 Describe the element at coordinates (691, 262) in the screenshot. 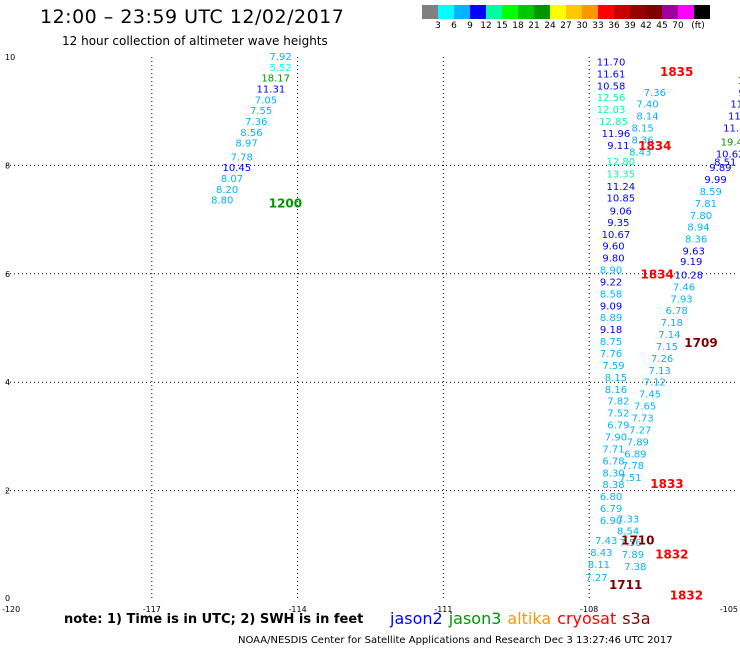

I see `wave-height-value: 9.19` at that location.